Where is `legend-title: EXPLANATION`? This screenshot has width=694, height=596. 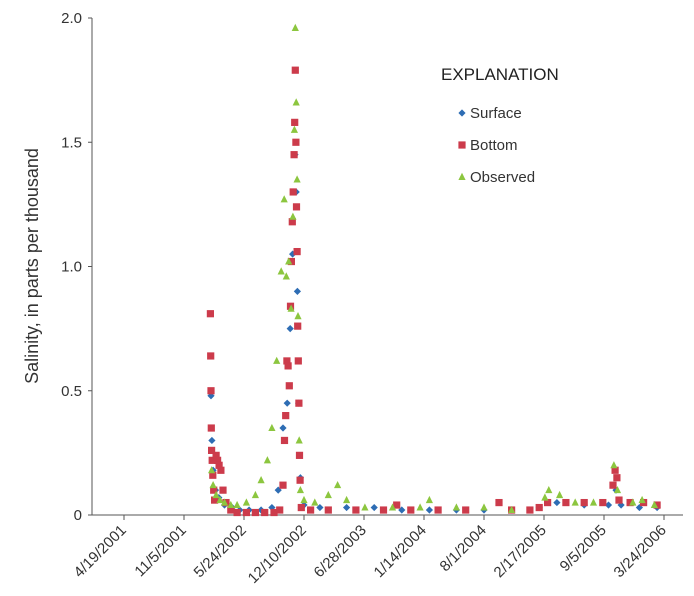
legend-title: EXPLANATION is located at coordinates (500, 74).